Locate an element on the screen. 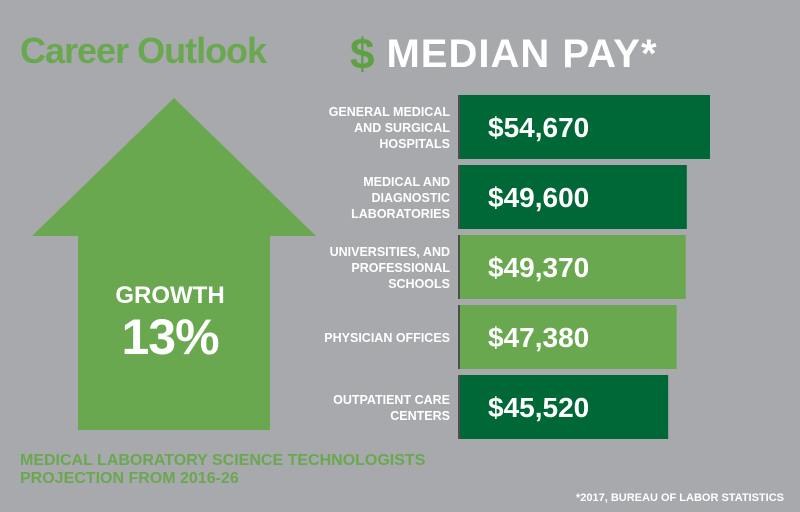 This screenshot has width=800, height=512. growth-label: GROWTH is located at coordinates (170, 295).